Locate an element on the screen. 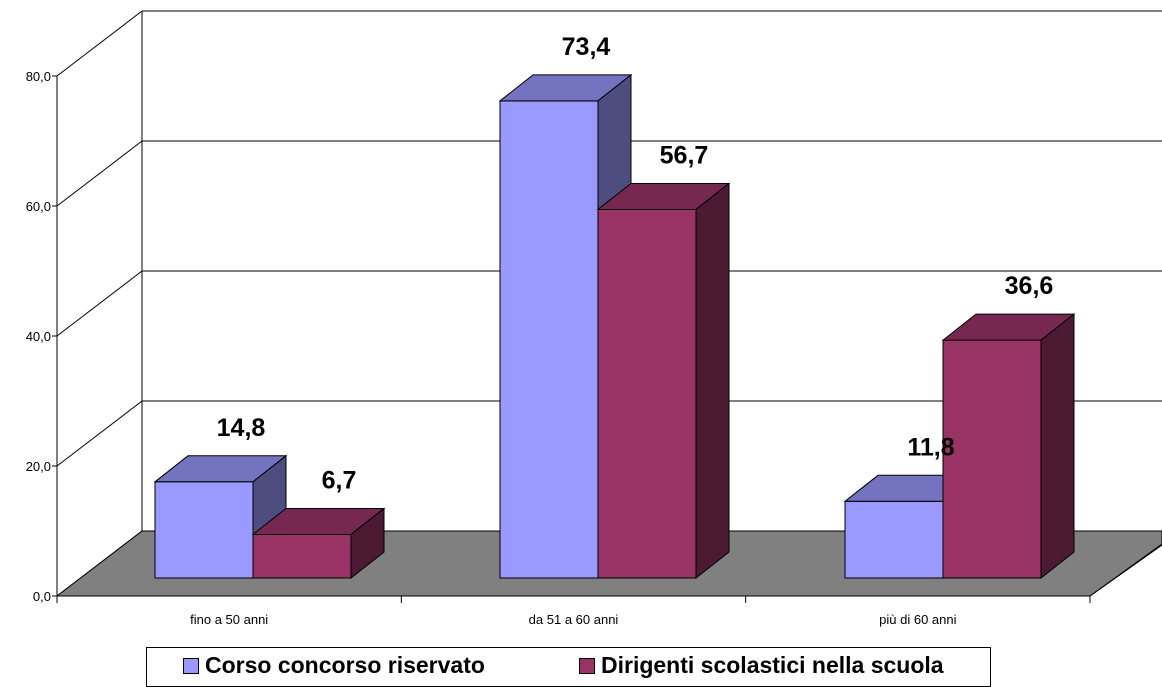 The height and width of the screenshot is (687, 1162). legend-item-series-1: Corso concorso riservato is located at coordinates (334, 665).